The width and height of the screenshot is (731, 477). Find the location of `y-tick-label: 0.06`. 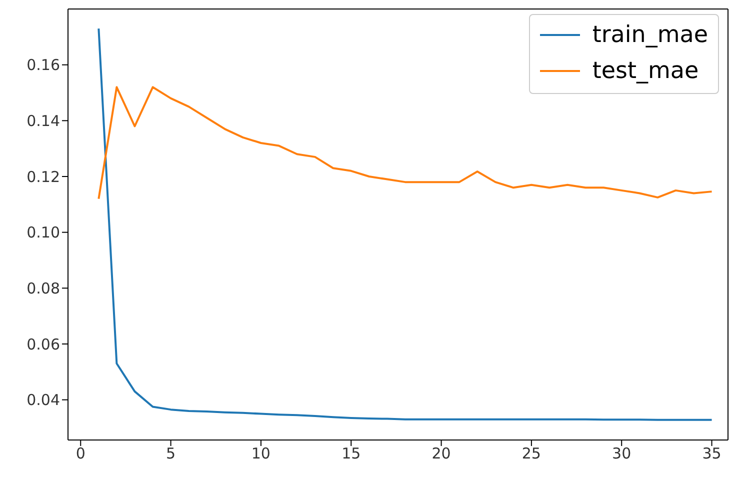

y-tick-label: 0.06 is located at coordinates (43, 344).